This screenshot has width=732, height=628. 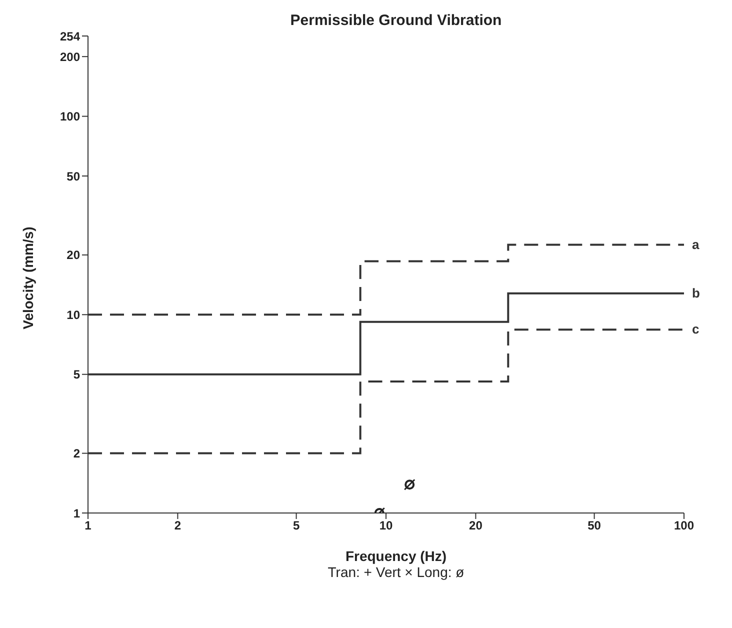 I want to click on series-label: a, so click(x=696, y=244).